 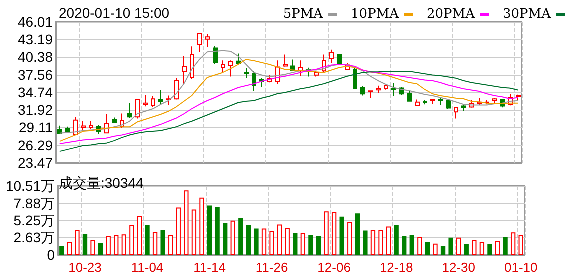 I want to click on x-tick-label: 12-18, so click(x=397, y=267).